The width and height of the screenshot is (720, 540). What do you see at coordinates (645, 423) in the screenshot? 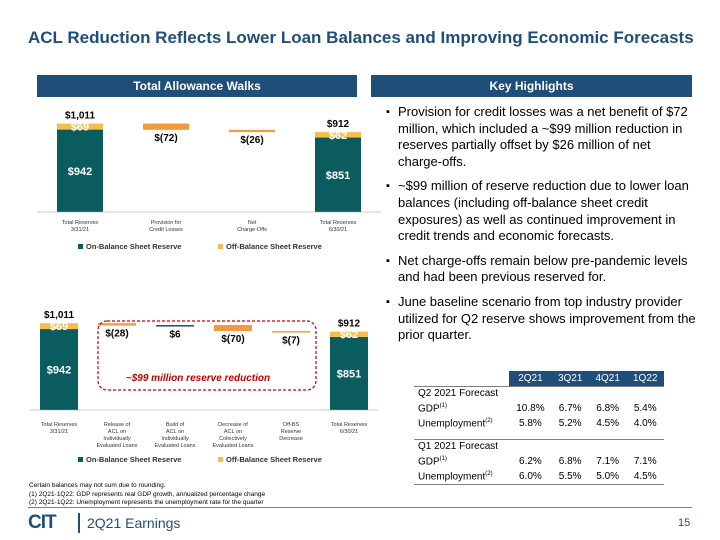
I see `table-cell: 4.0%` at bounding box center [645, 423].